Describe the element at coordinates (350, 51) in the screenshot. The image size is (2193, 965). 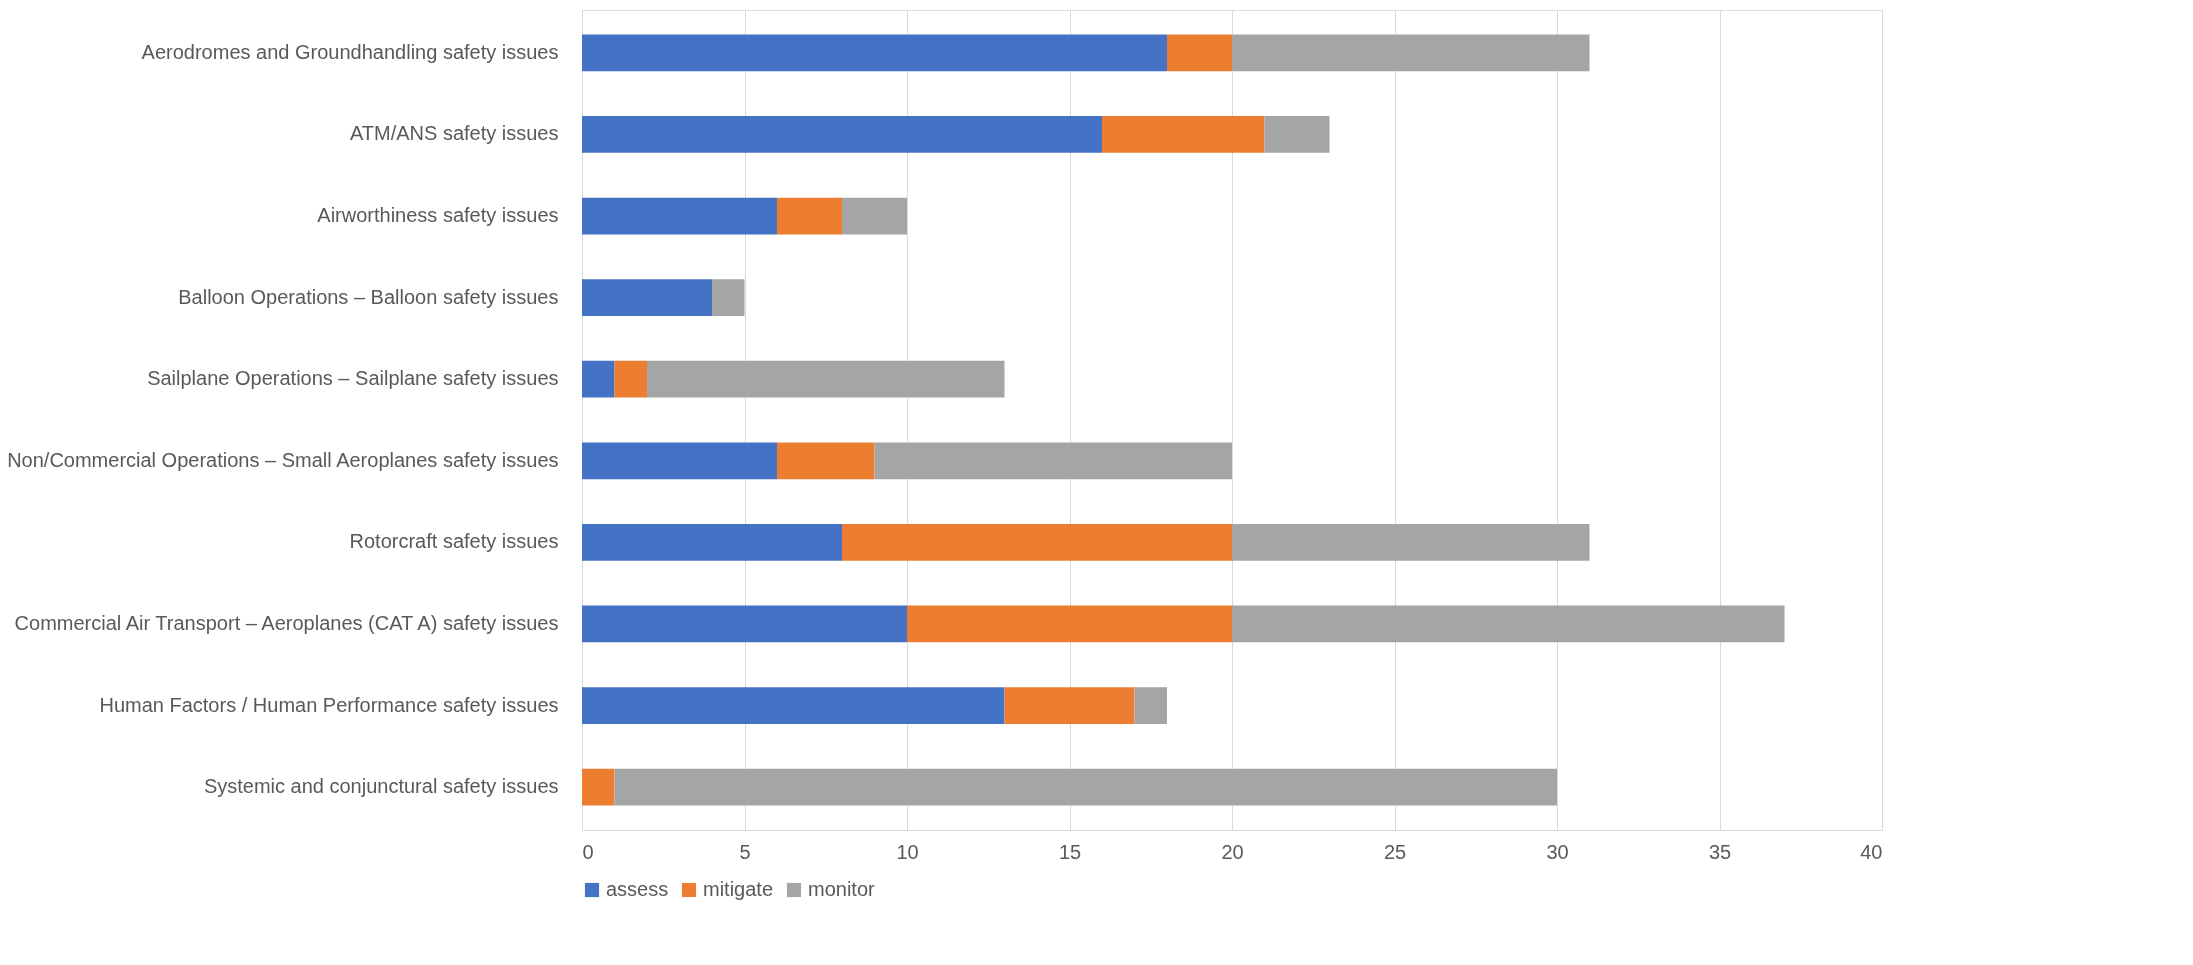
I see `y-tick-label: Aerodromes and Groundhandling safety issues` at that location.